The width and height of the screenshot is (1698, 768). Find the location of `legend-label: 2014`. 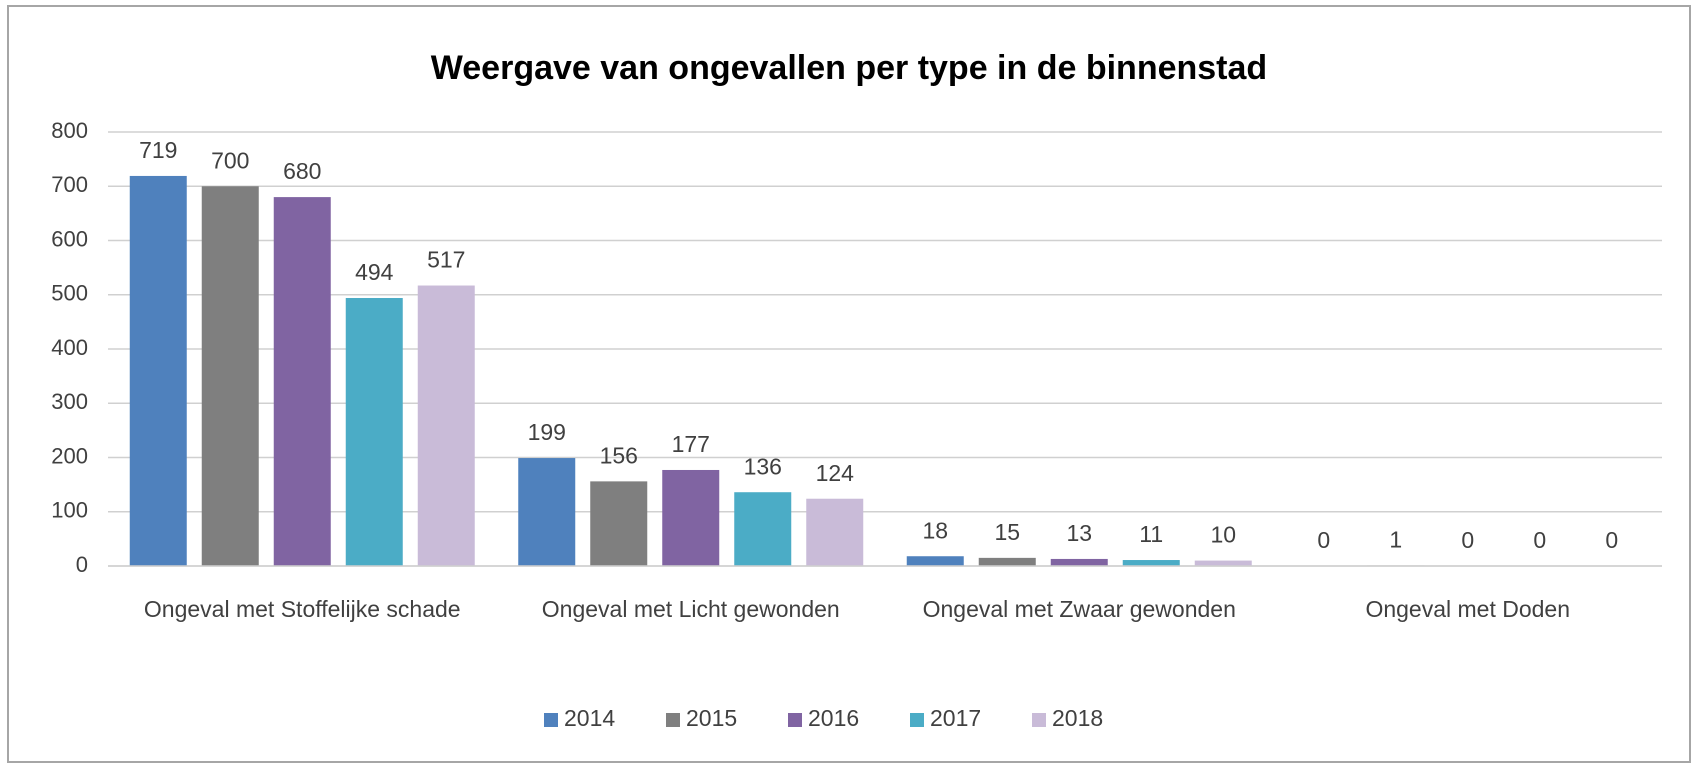

legend-label: 2014 is located at coordinates (589, 718).